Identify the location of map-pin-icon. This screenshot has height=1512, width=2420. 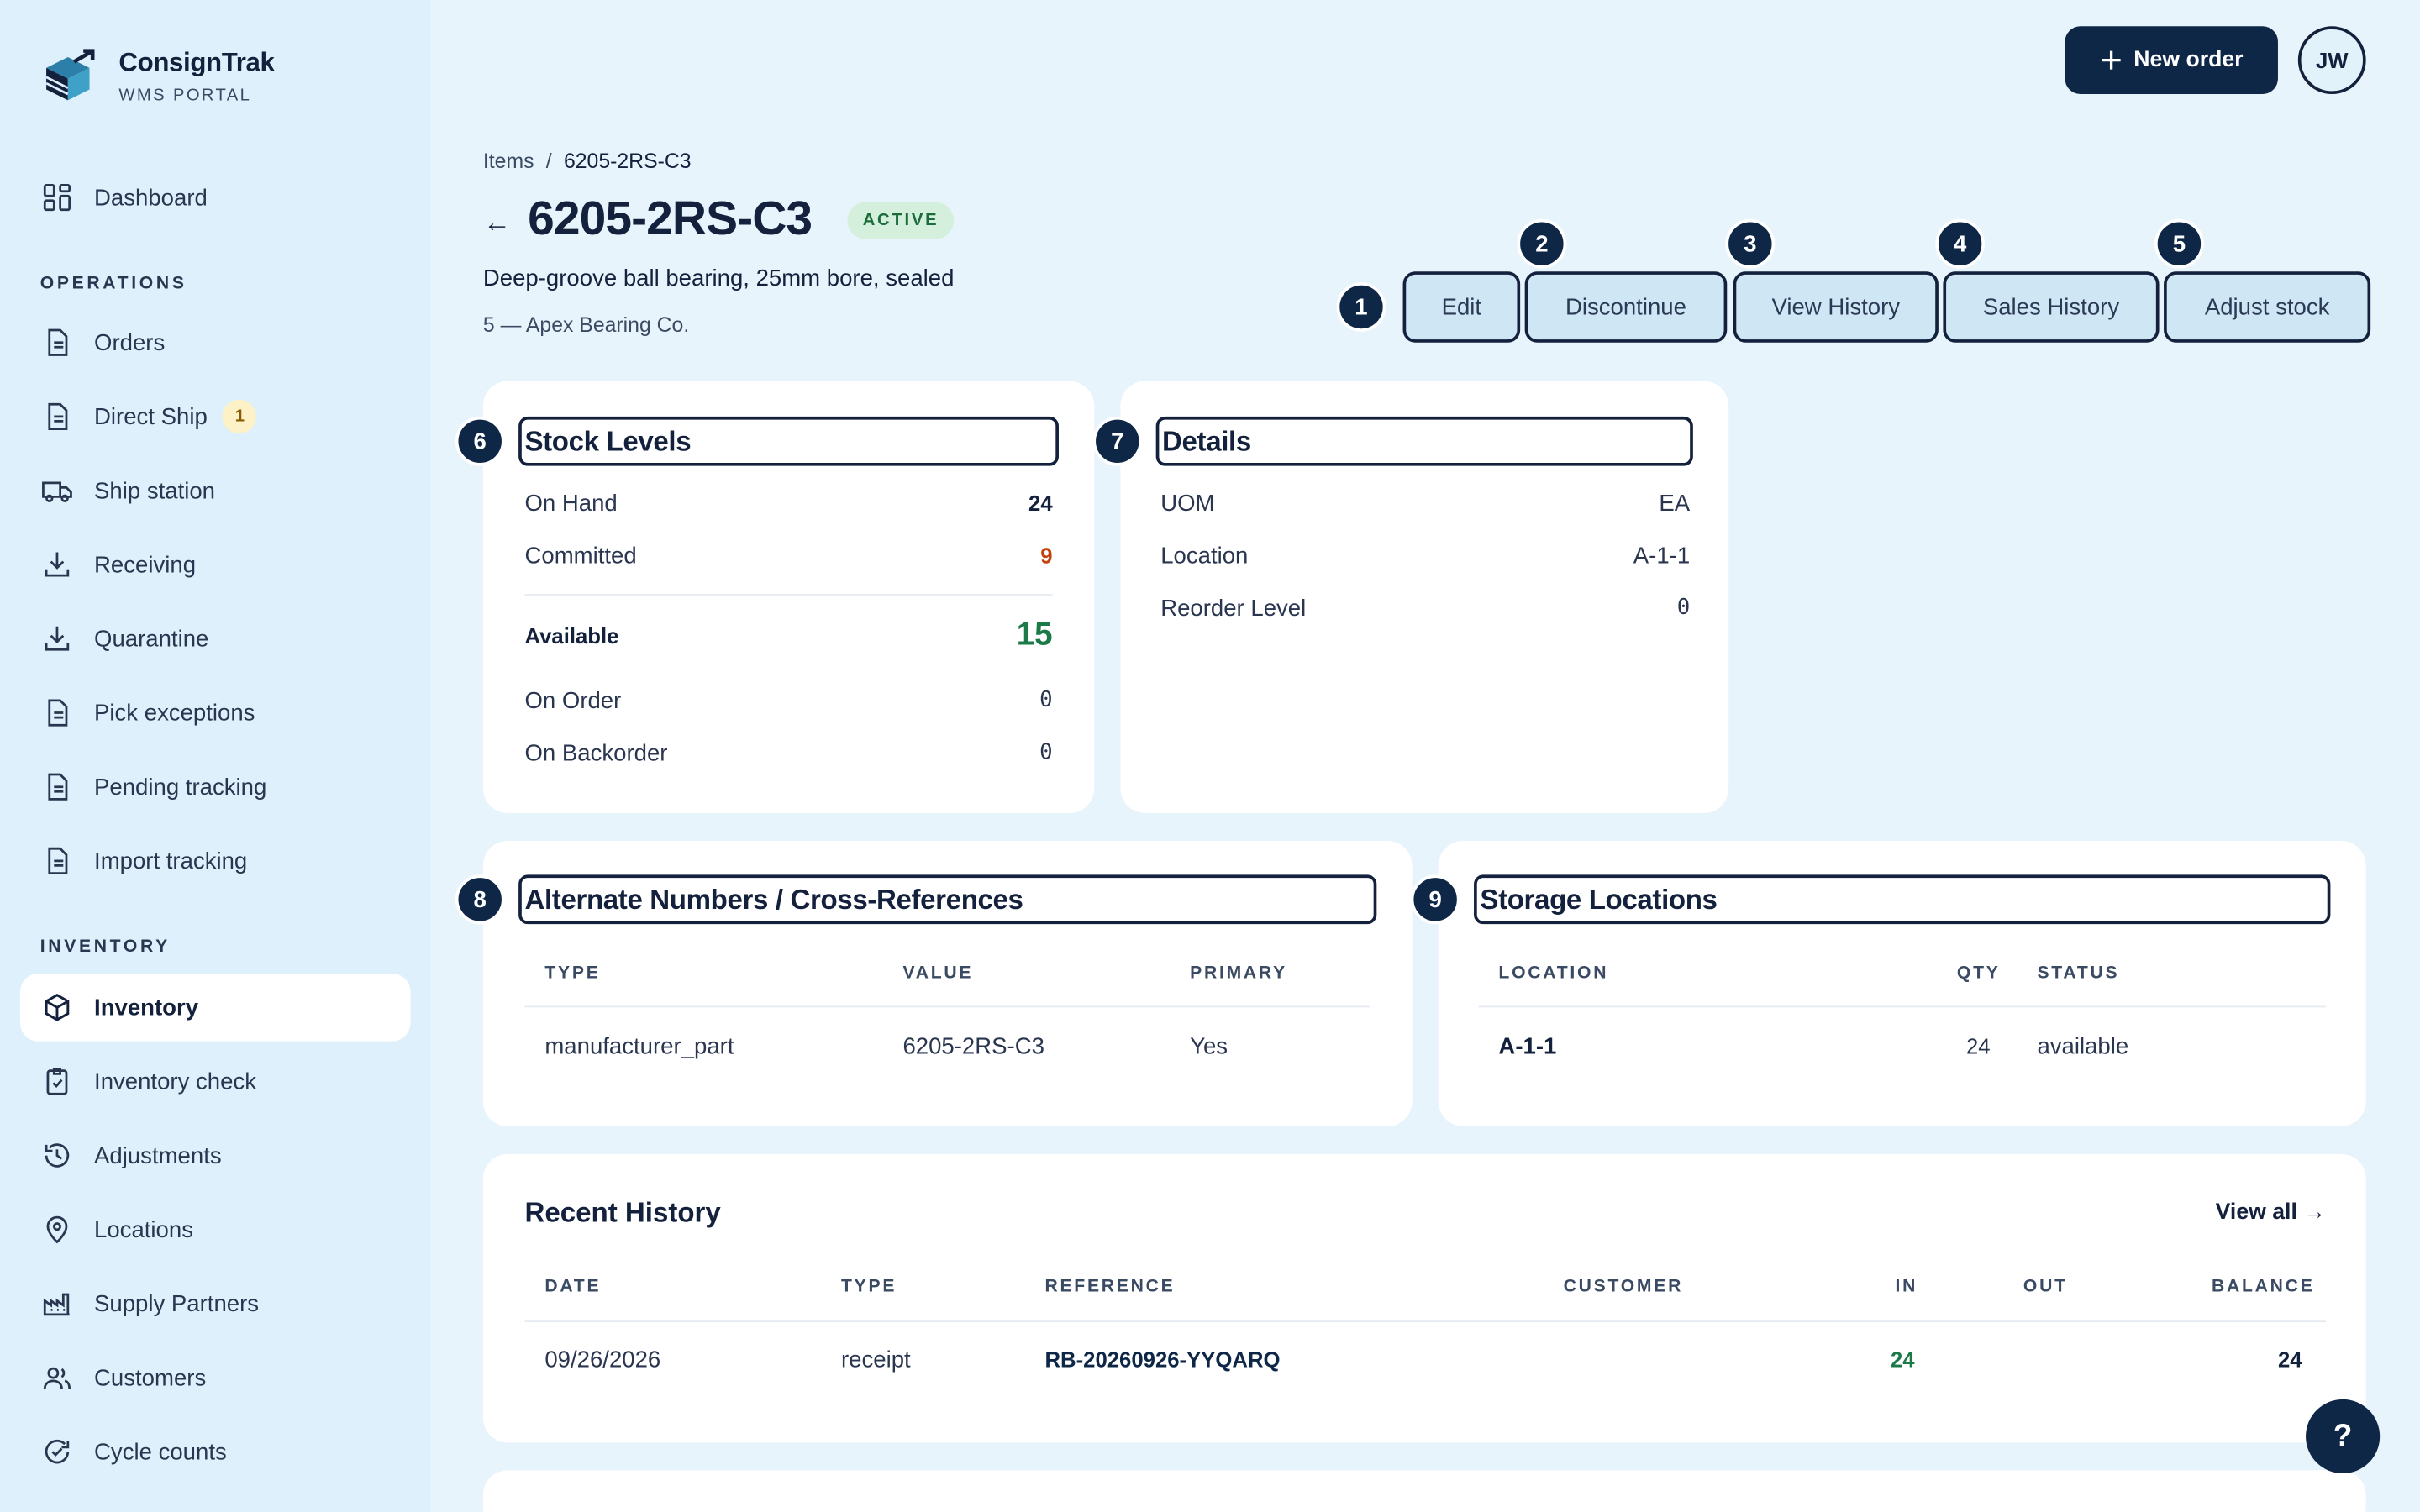
(57, 1229).